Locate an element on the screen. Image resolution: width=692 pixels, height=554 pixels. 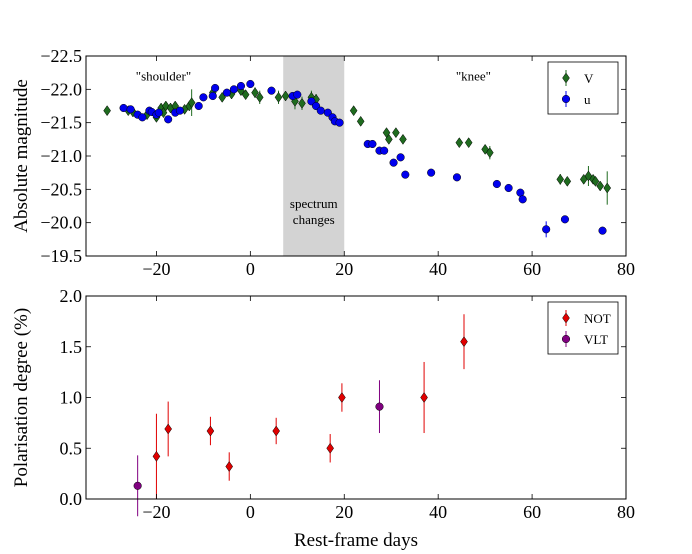
x-axis-label: Rest-frame days is located at coordinates (356, 540).